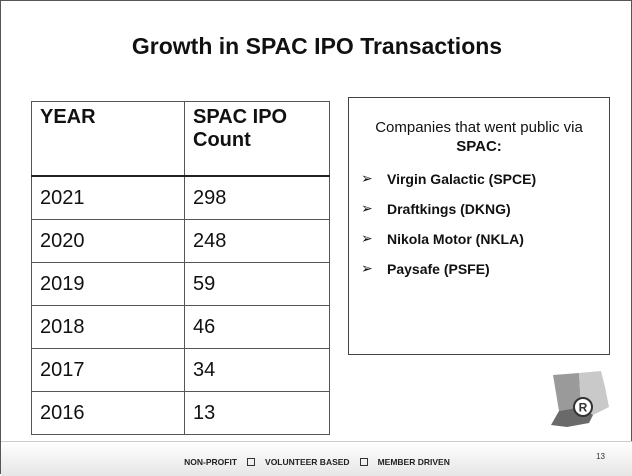 This screenshot has height=476, width=632. I want to click on table-cell: 2017, so click(108, 370).